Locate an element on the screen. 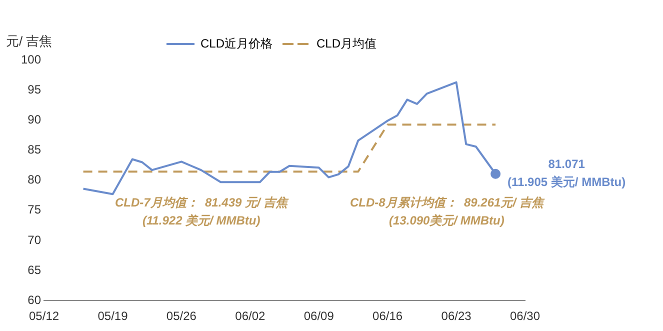 The image size is (663, 331). legend-label: CLD近月价格 is located at coordinates (236, 43).